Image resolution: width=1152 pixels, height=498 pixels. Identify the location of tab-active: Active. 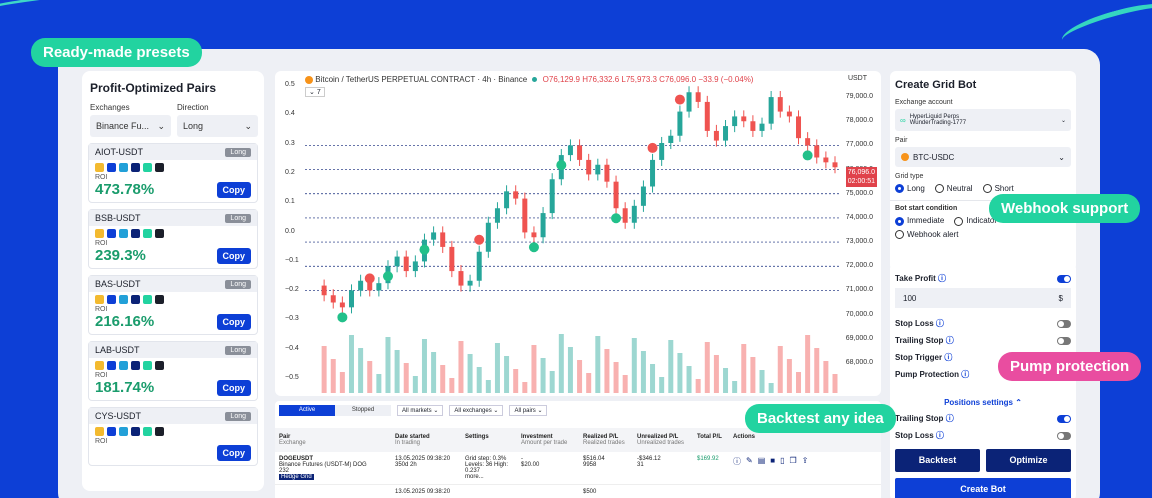
(307, 410).